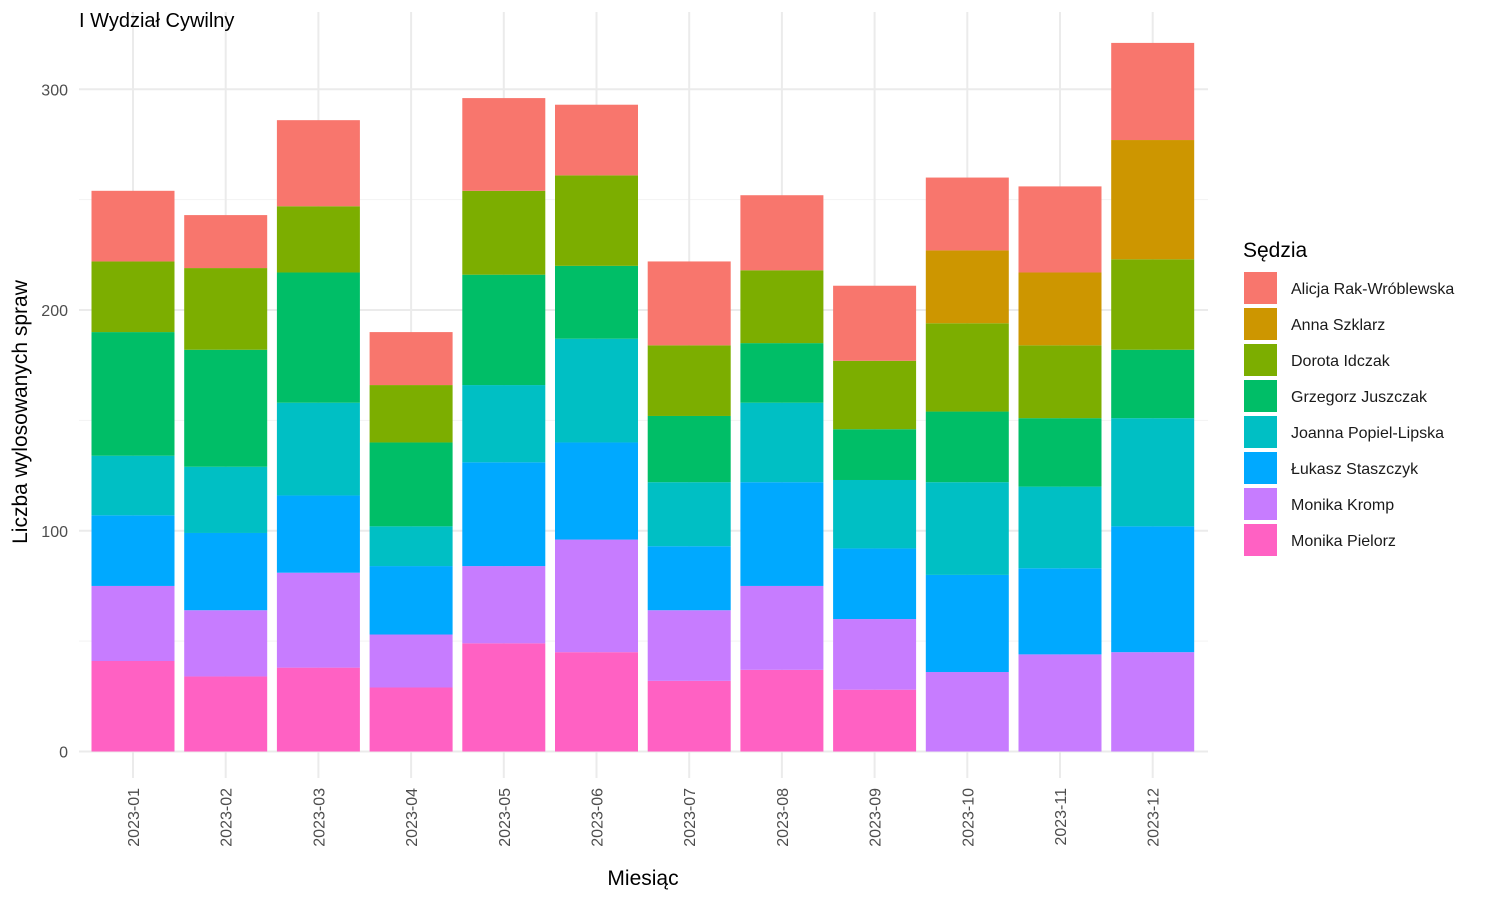  Describe the element at coordinates (1359, 397) in the screenshot. I see `legend-label: Grzegorz Juszczak` at that location.